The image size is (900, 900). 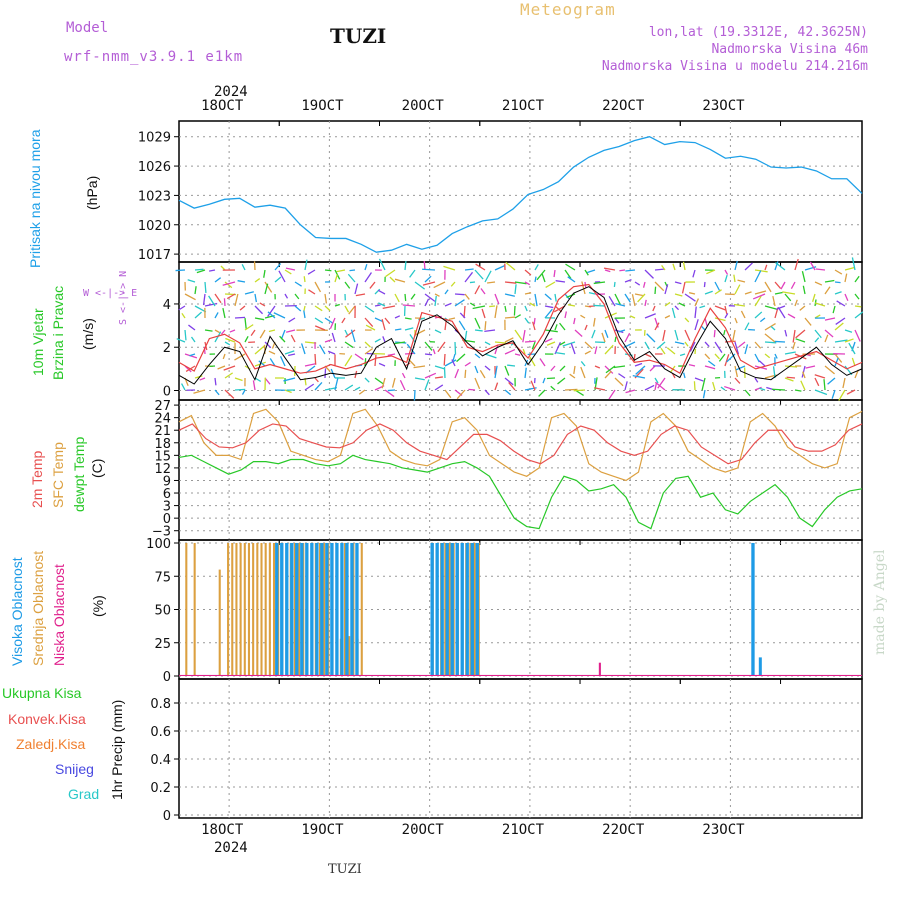 What do you see at coordinates (42, 693) in the screenshot?
I see `precip-total-legend: Ukupna Kisa` at bounding box center [42, 693].